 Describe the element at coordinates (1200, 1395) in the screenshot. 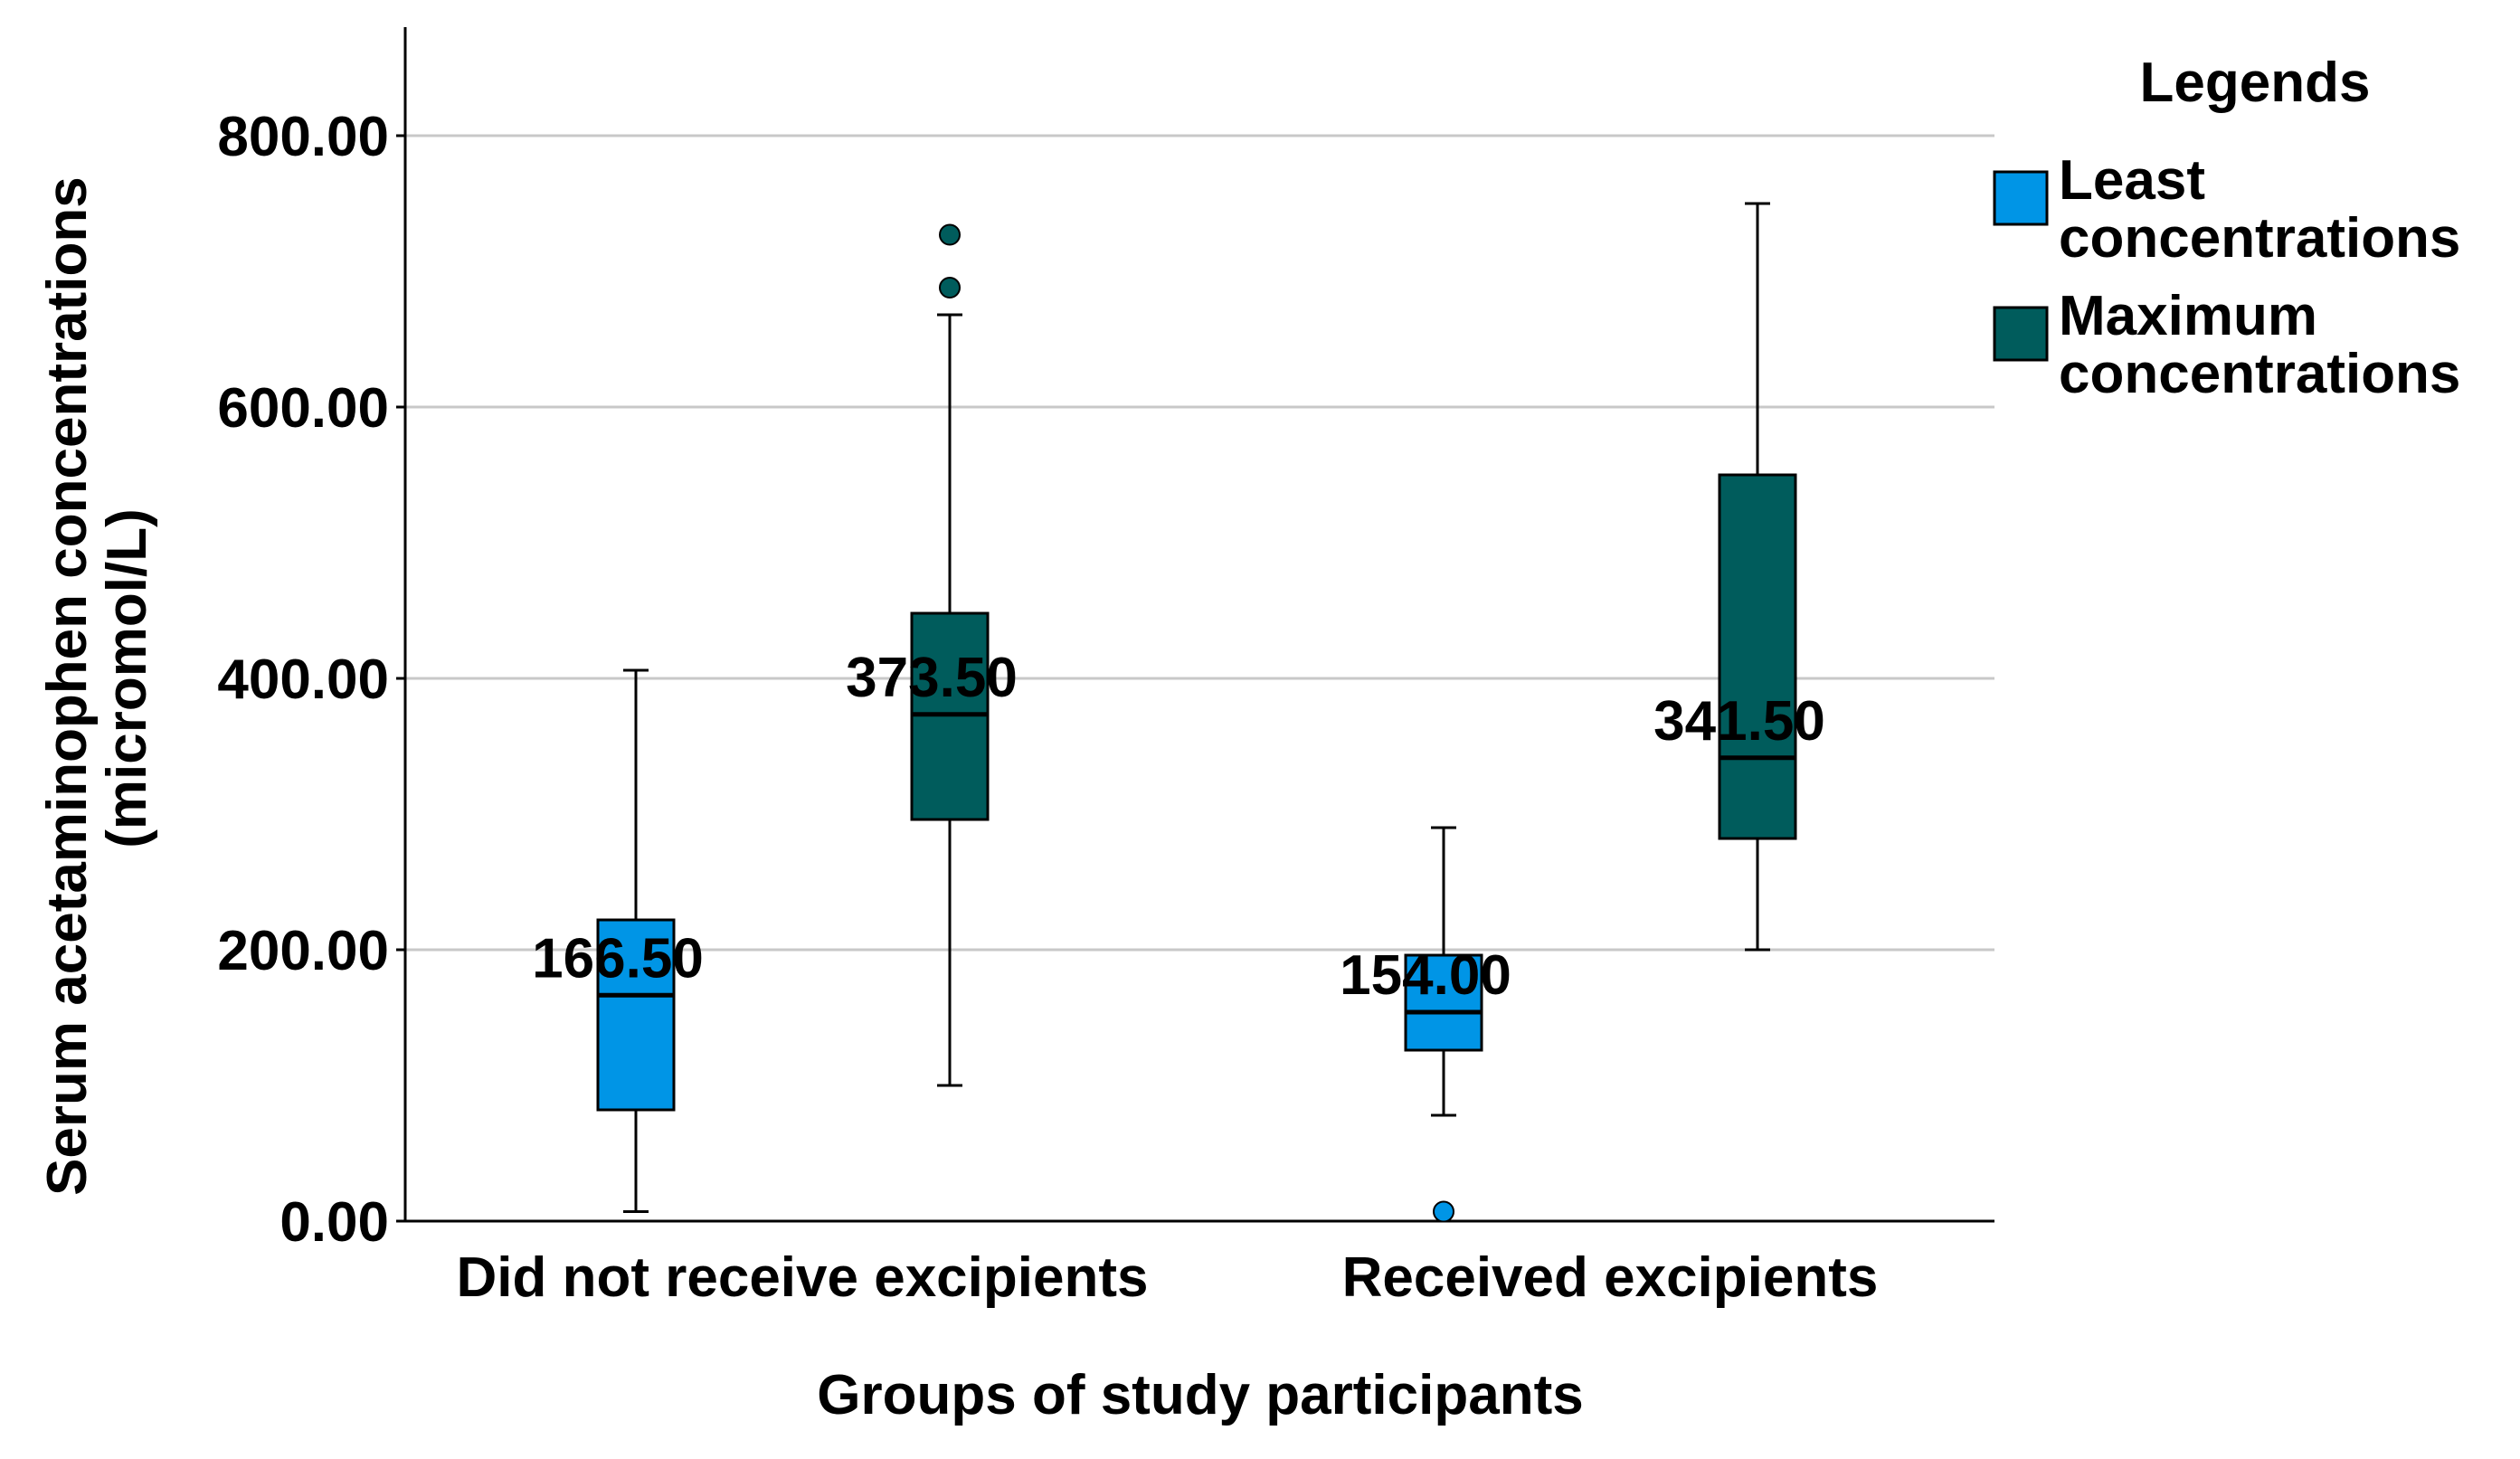

I see `x-axis-title: Groups of study participants` at that location.